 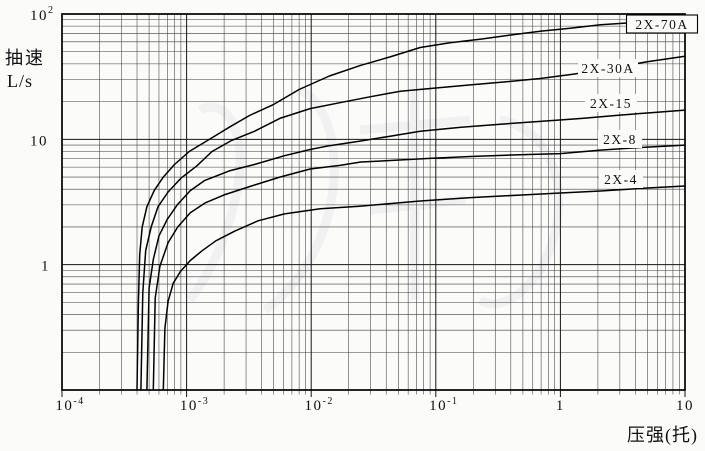 I want to click on curve-label-2X-70A: 2X-70A, so click(x=662, y=24).